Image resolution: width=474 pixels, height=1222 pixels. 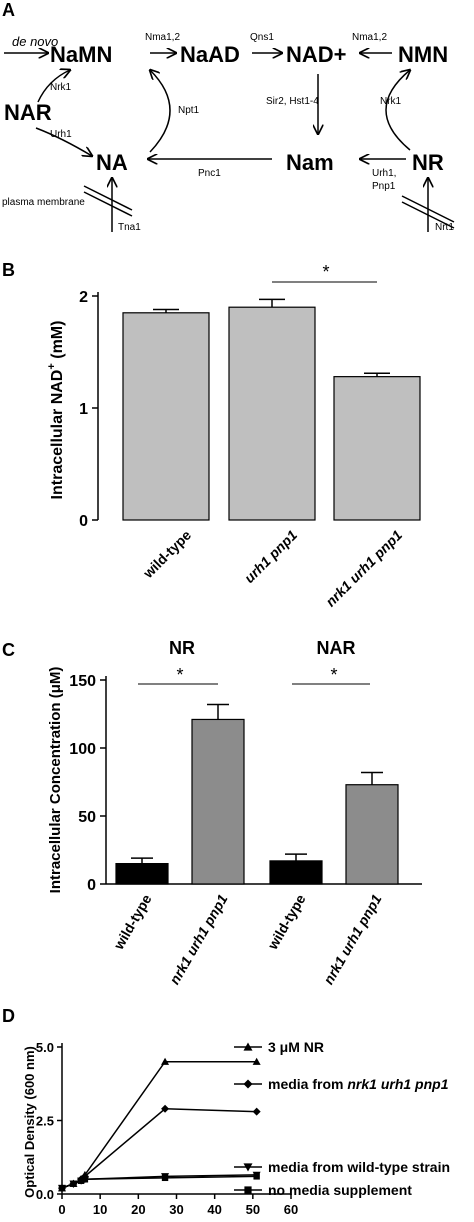 I want to click on arrow-nr-nmn, so click(x=397, y=110).